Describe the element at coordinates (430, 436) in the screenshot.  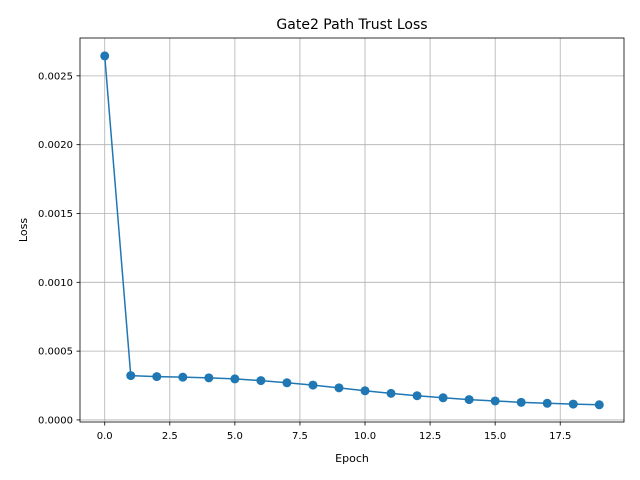
I see `x-tick-label: 12.5` at that location.